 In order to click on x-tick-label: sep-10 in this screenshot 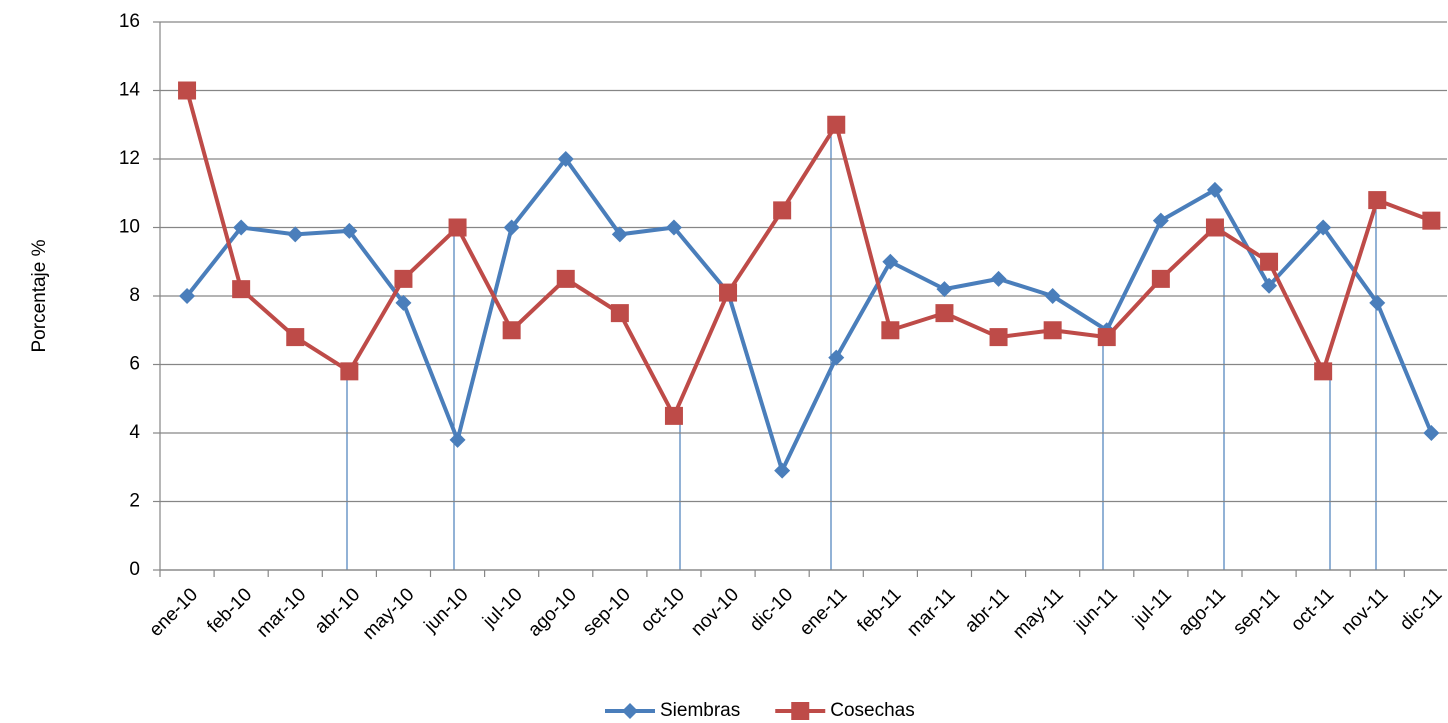, I will do `click(607, 612)`.